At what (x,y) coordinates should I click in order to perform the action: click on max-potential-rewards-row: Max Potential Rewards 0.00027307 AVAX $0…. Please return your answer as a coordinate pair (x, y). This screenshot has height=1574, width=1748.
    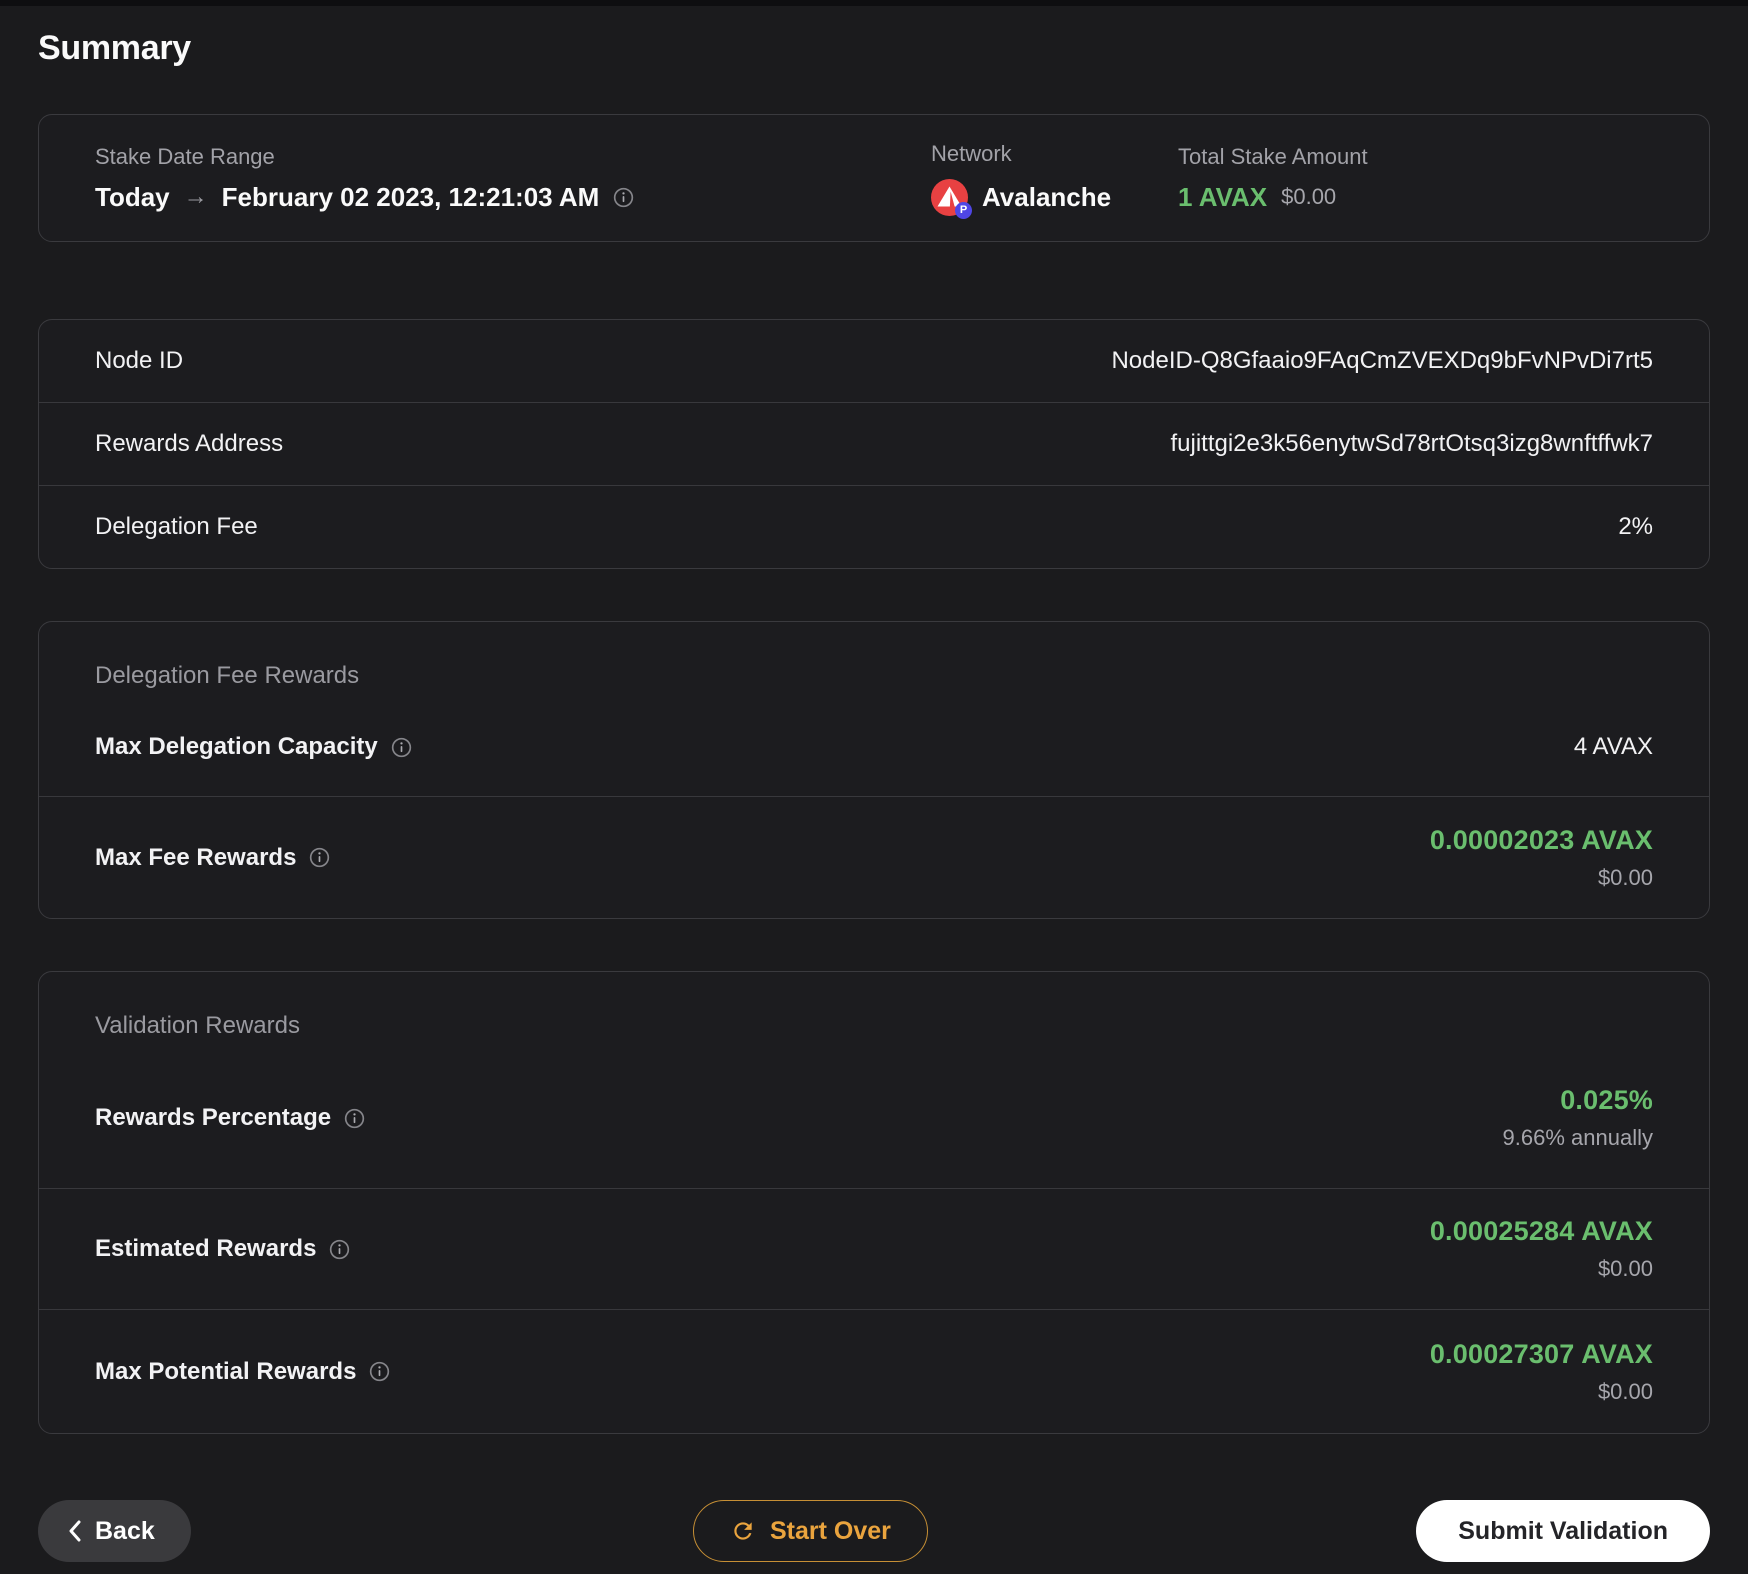
    Looking at the image, I should click on (874, 1371).